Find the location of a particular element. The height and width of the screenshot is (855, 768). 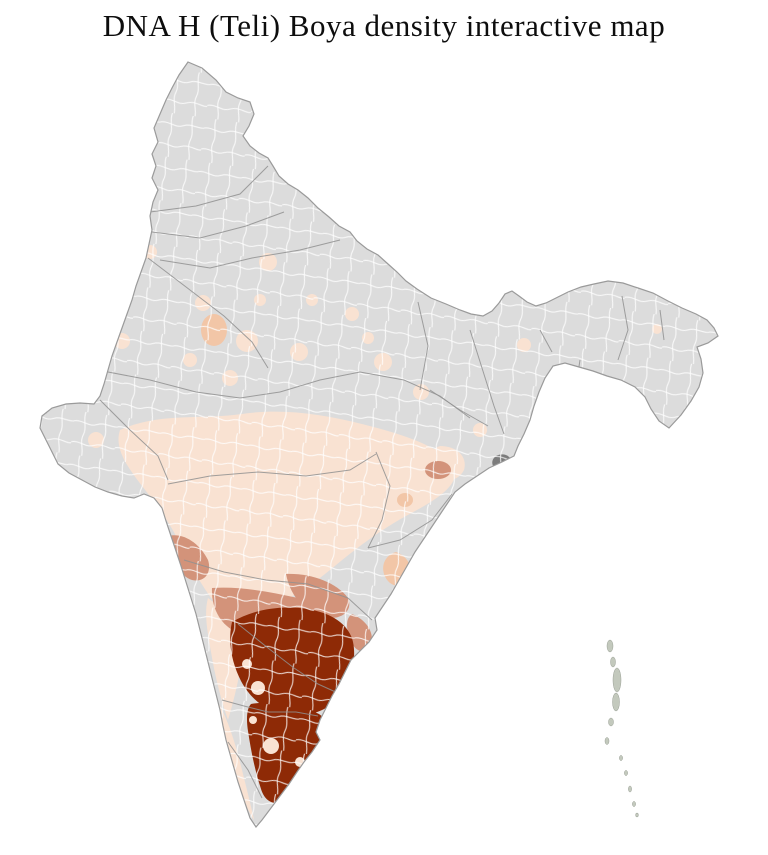

low-spot is located at coordinates (608, 392).